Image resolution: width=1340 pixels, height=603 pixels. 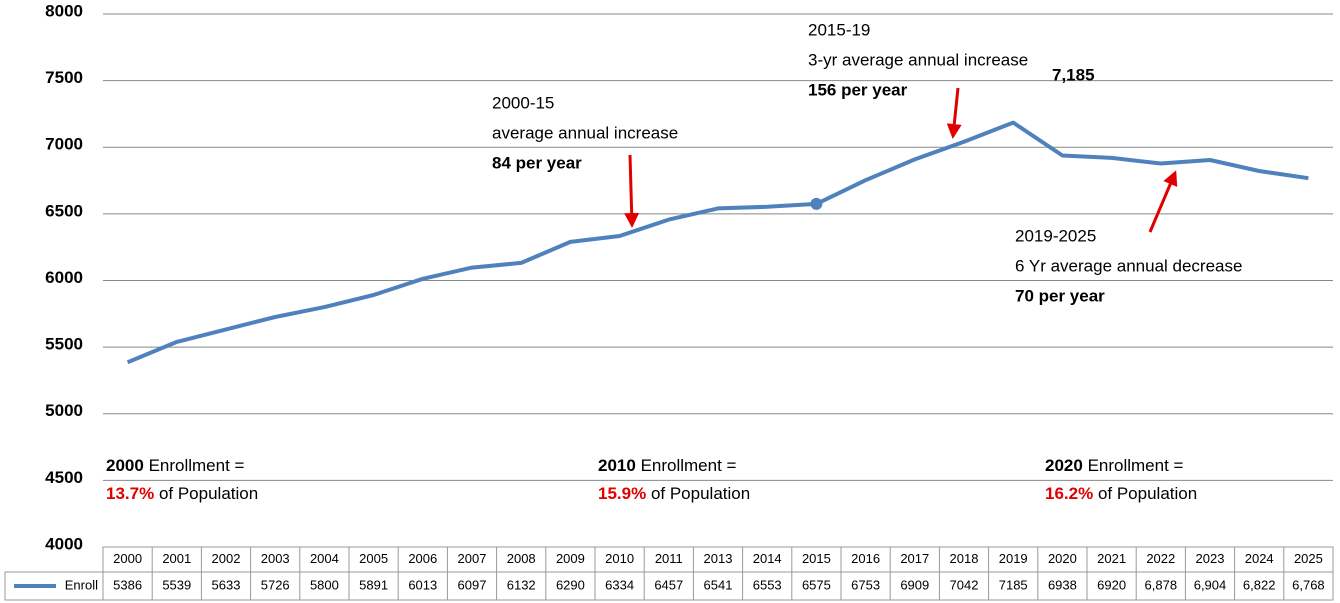 What do you see at coordinates (839, 29) in the screenshot?
I see `annotation-text: 2015-19` at bounding box center [839, 29].